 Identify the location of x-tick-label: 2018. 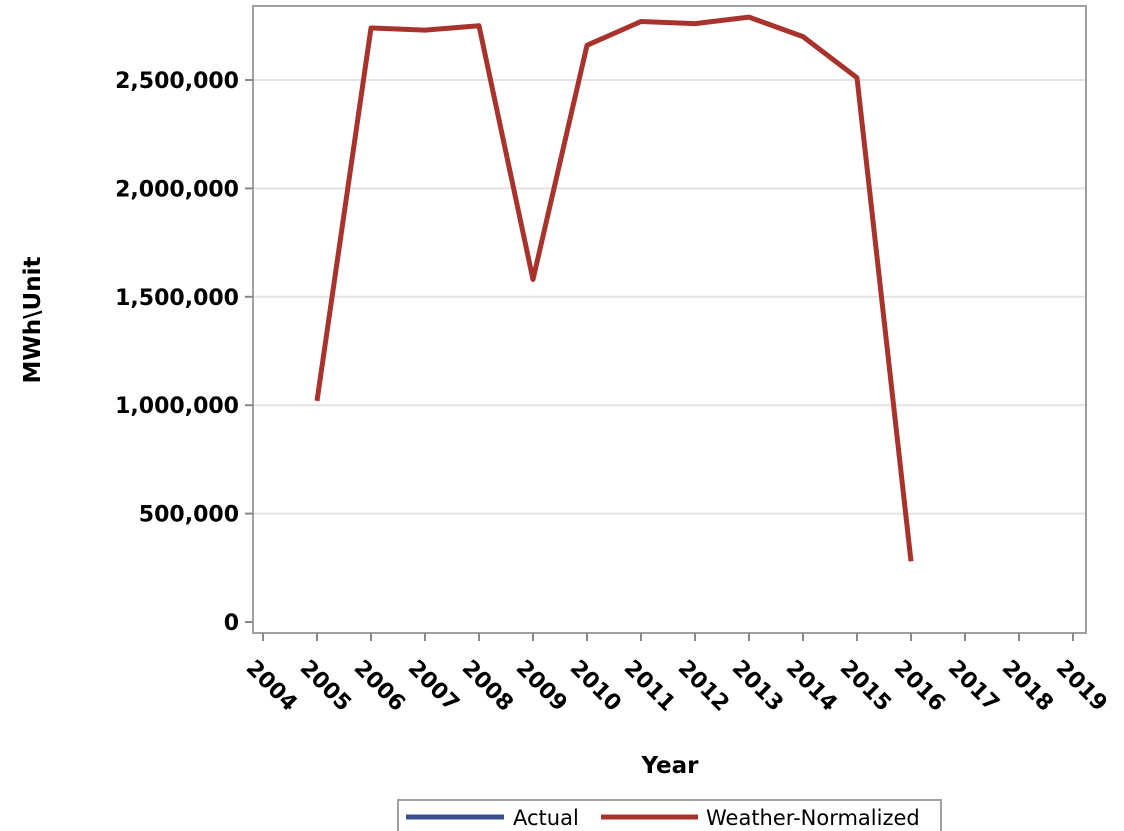
(1027, 686).